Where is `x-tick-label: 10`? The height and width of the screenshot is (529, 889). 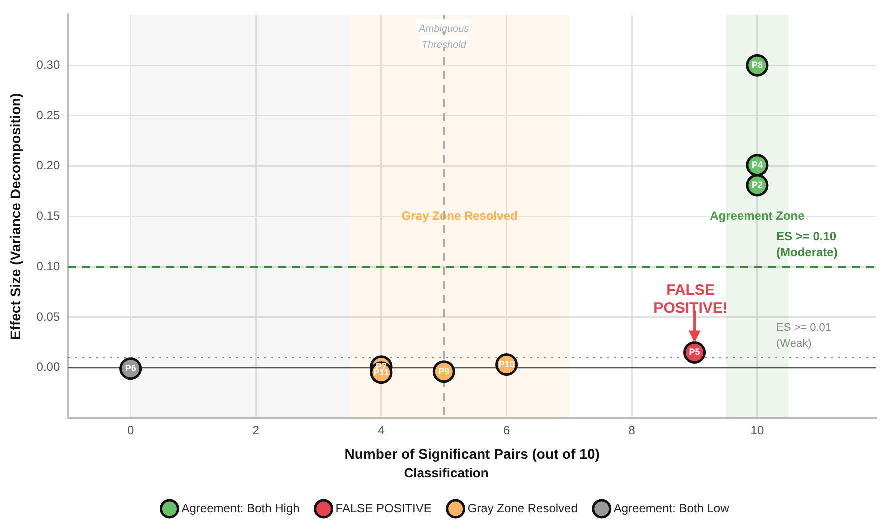
x-tick-label: 10 is located at coordinates (757, 431).